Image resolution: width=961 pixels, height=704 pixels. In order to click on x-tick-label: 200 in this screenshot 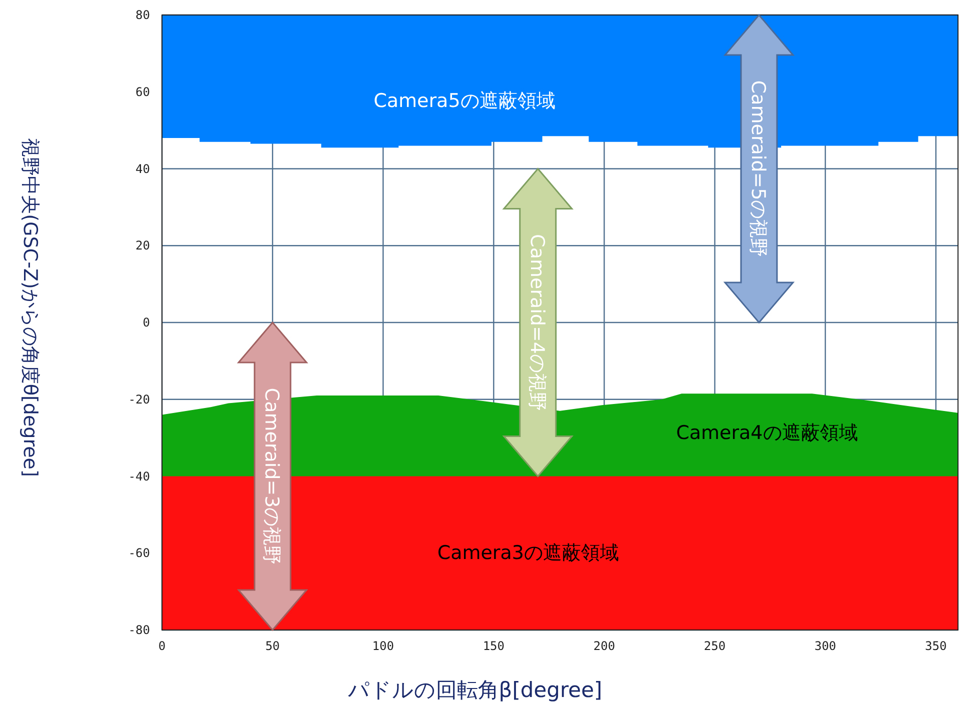, I will do `click(604, 646)`.